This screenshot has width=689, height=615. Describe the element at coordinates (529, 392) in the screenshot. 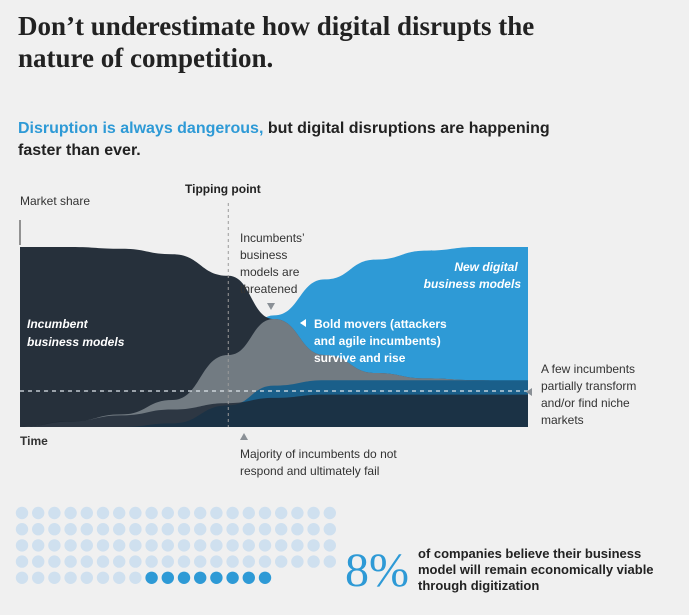

I see `few-incumbents-arrow-icon` at that location.